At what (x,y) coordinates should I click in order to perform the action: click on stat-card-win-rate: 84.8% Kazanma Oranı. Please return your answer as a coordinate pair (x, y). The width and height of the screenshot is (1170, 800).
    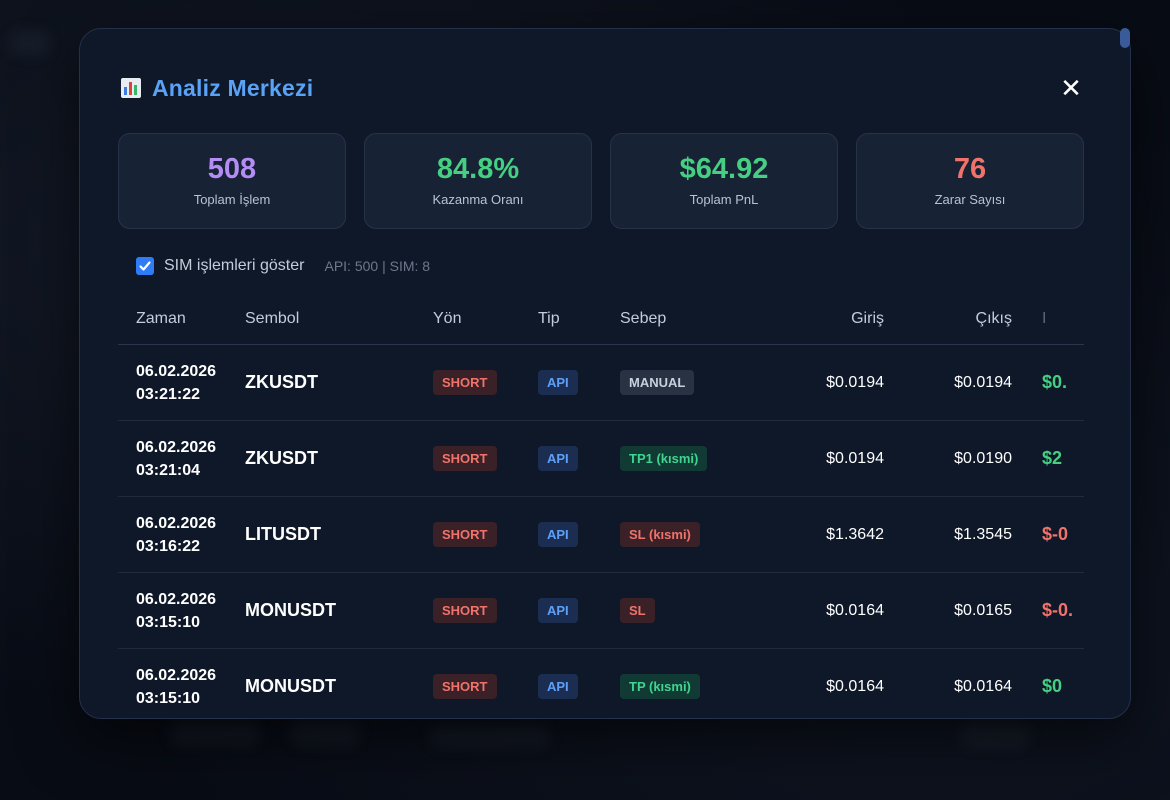
    Looking at the image, I should click on (478, 181).